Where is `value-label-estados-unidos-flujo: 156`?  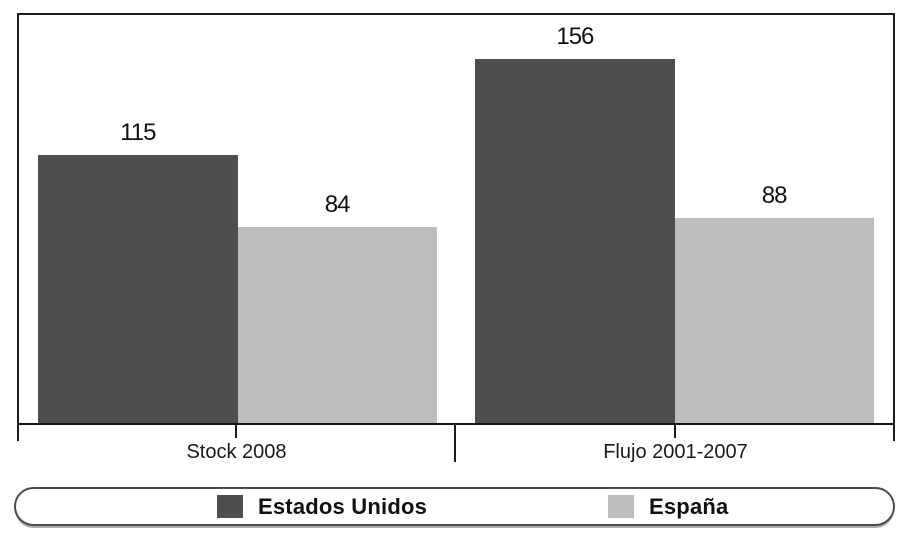 value-label-estados-unidos-flujo: 156 is located at coordinates (575, 37).